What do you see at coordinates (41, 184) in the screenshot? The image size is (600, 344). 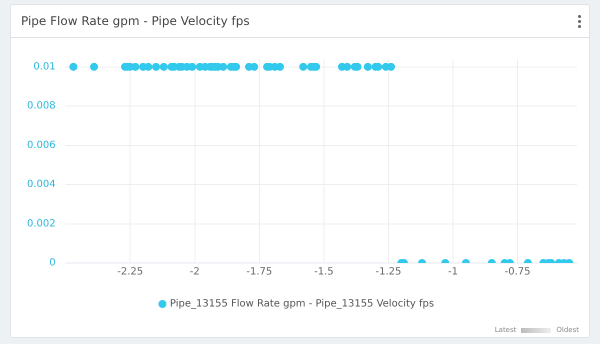 I see `y-tick-label: 0.004` at bounding box center [41, 184].